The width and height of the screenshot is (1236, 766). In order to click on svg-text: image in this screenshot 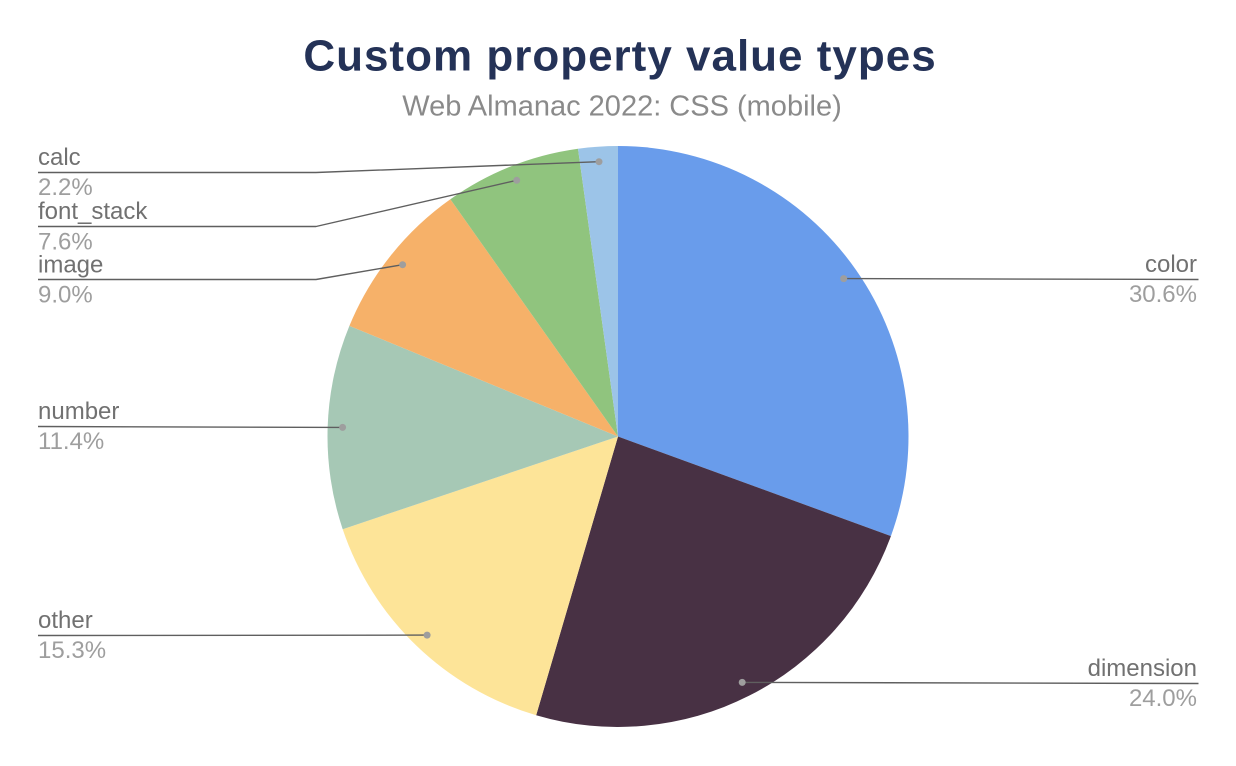, I will do `click(70, 265)`.